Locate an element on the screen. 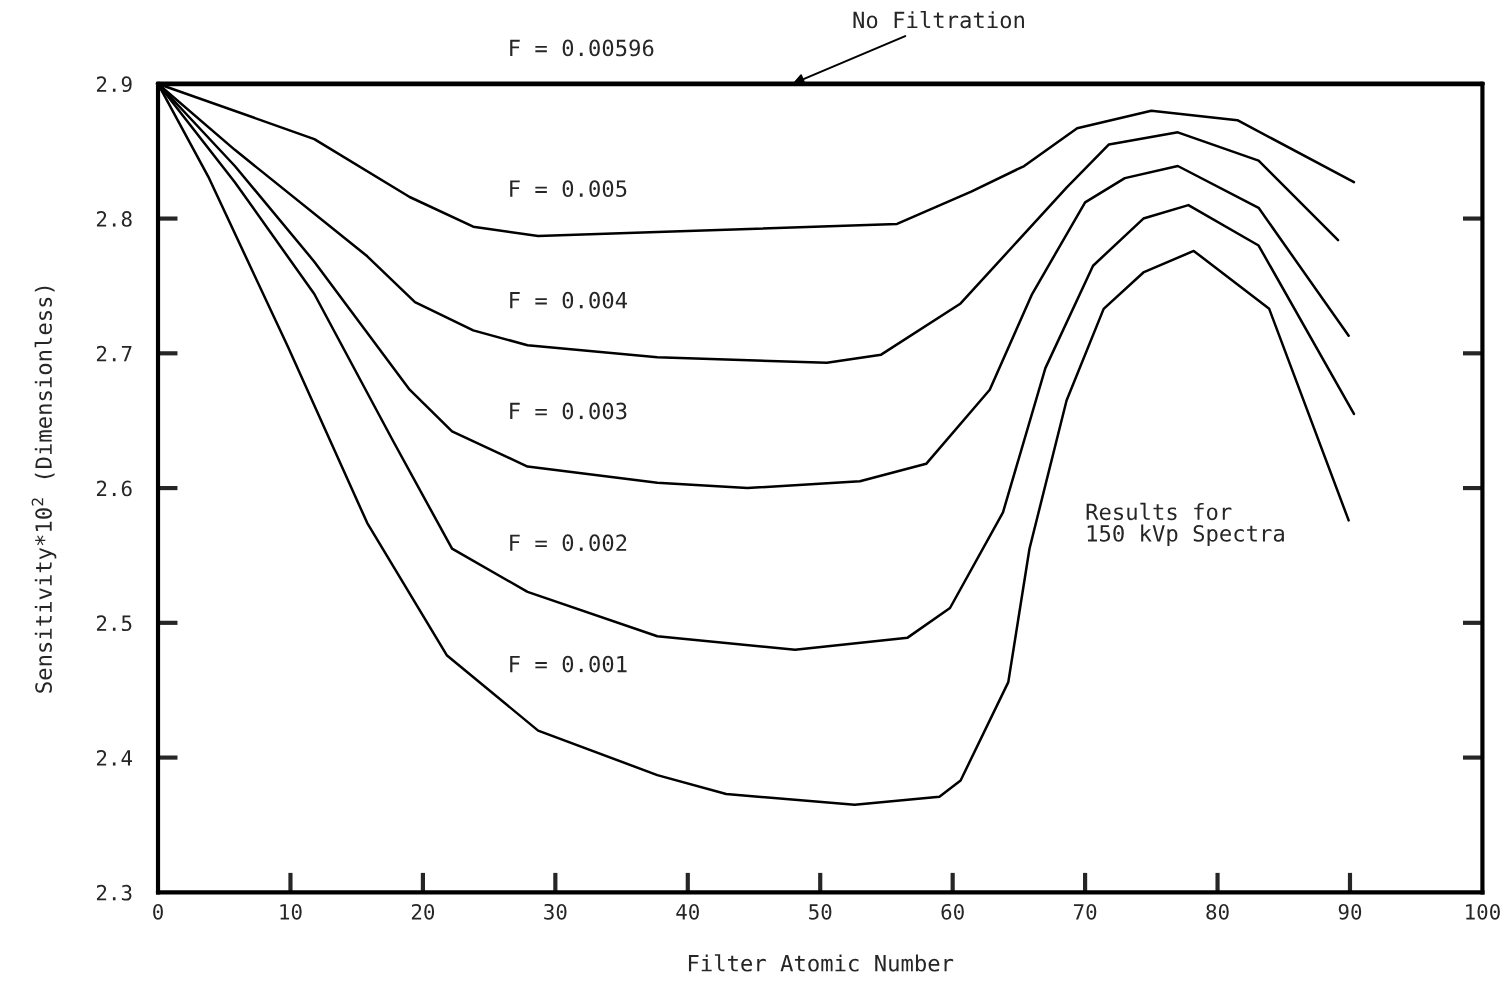  x-tick-label: 50 is located at coordinates (820, 911).